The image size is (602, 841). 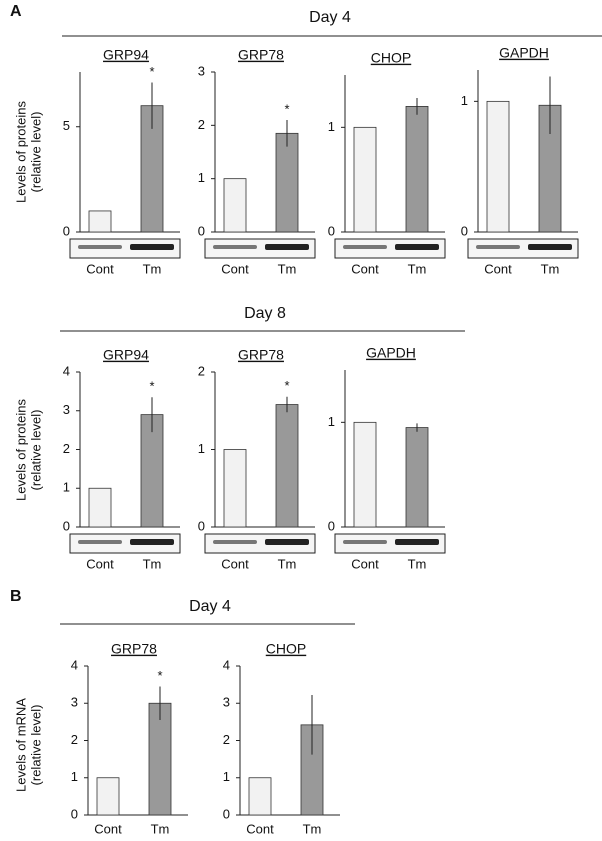 I want to click on y-axis-label: Levels of mRNA, so click(x=20, y=745).